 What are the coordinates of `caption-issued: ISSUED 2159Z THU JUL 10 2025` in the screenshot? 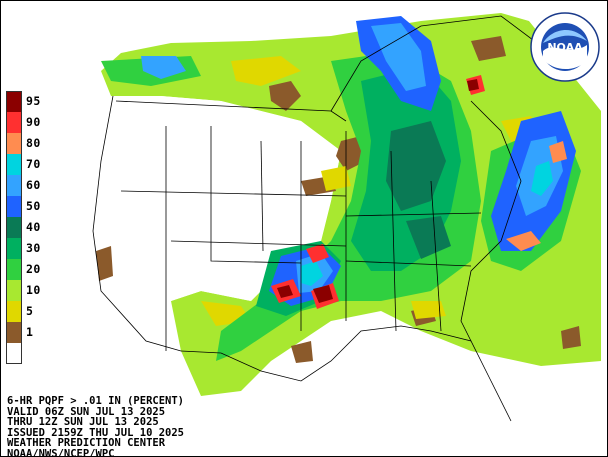 It's located at (96, 432).